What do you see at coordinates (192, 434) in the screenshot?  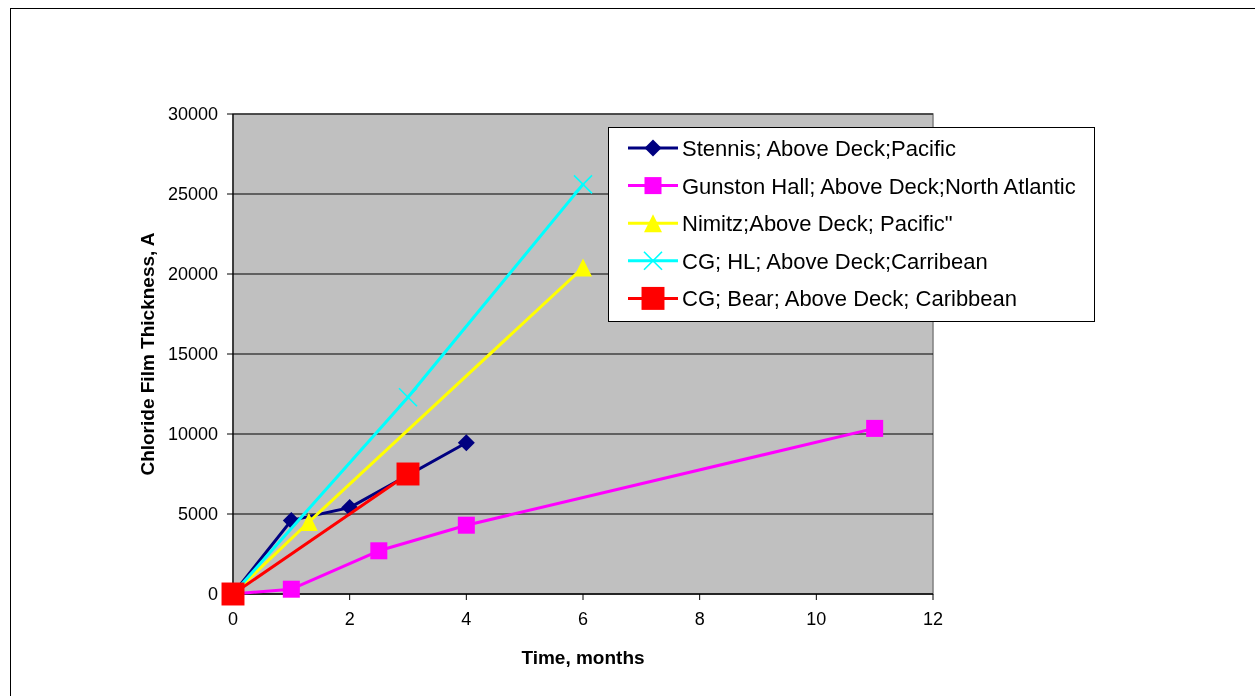 I see `y-tick-label: 10000` at bounding box center [192, 434].